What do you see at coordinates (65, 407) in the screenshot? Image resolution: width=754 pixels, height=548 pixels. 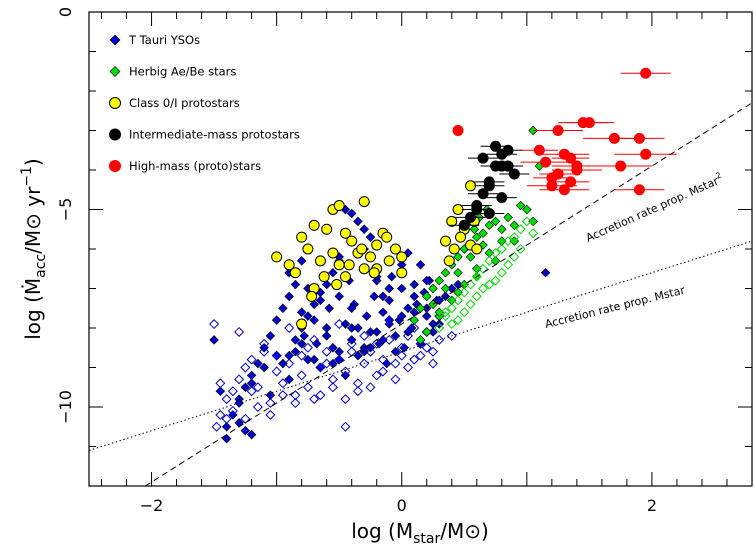 I see `y-tick-label: −10` at bounding box center [65, 407].